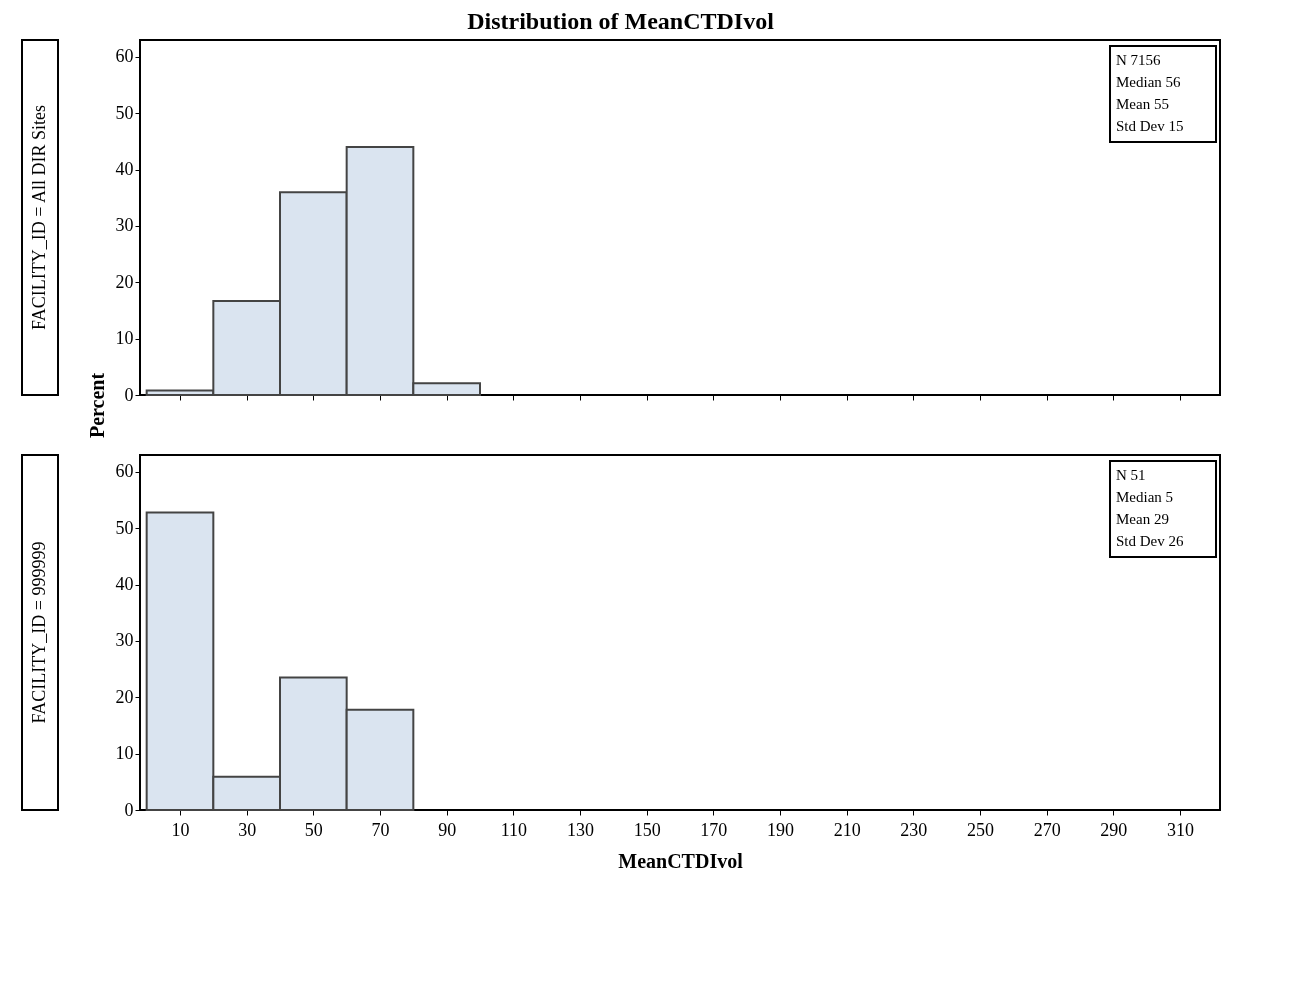  Describe the element at coordinates (1150, 126) in the screenshot. I see `annotation: Std Dev 15` at that location.